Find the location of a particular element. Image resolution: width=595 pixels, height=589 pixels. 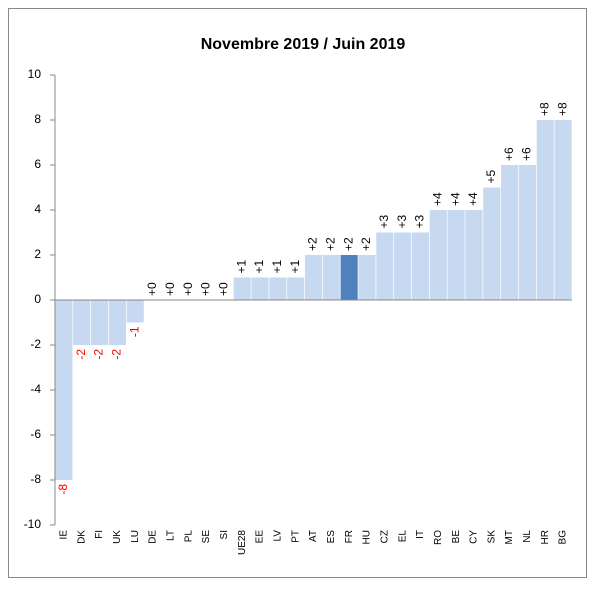

y-tick-label: 6 is located at coordinates (37, 164).